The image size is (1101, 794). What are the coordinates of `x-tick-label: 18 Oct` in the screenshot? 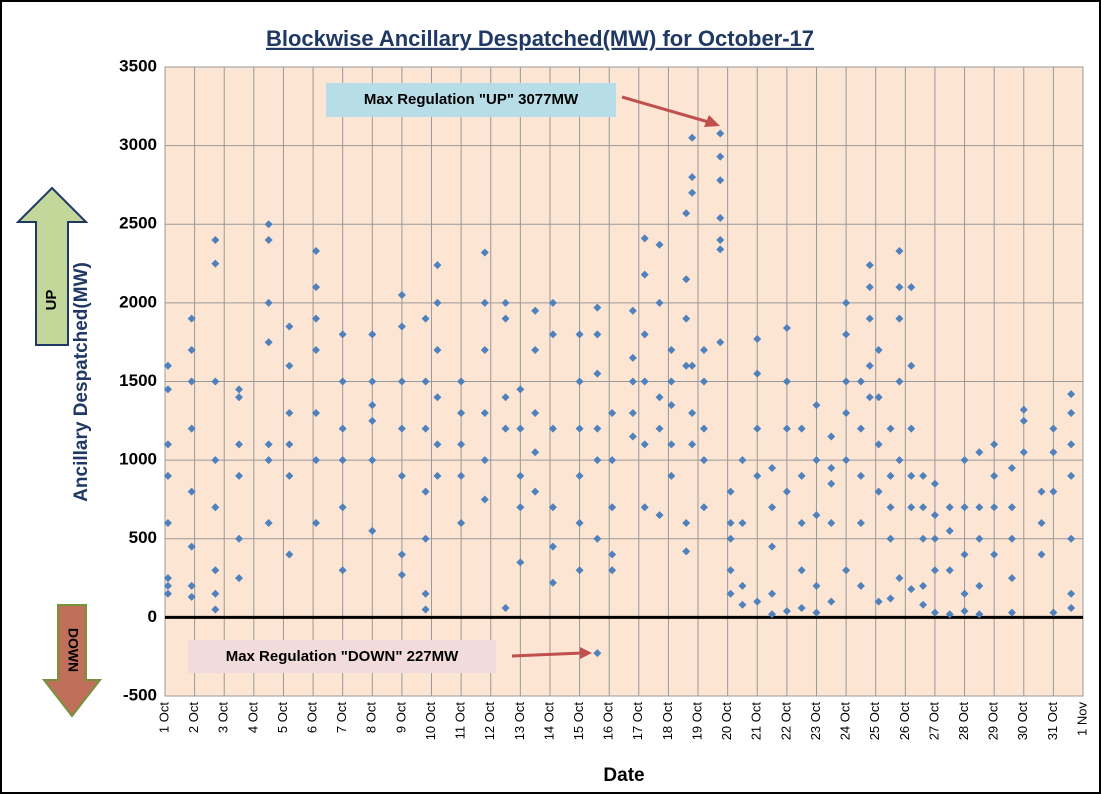 It's located at (667, 721).